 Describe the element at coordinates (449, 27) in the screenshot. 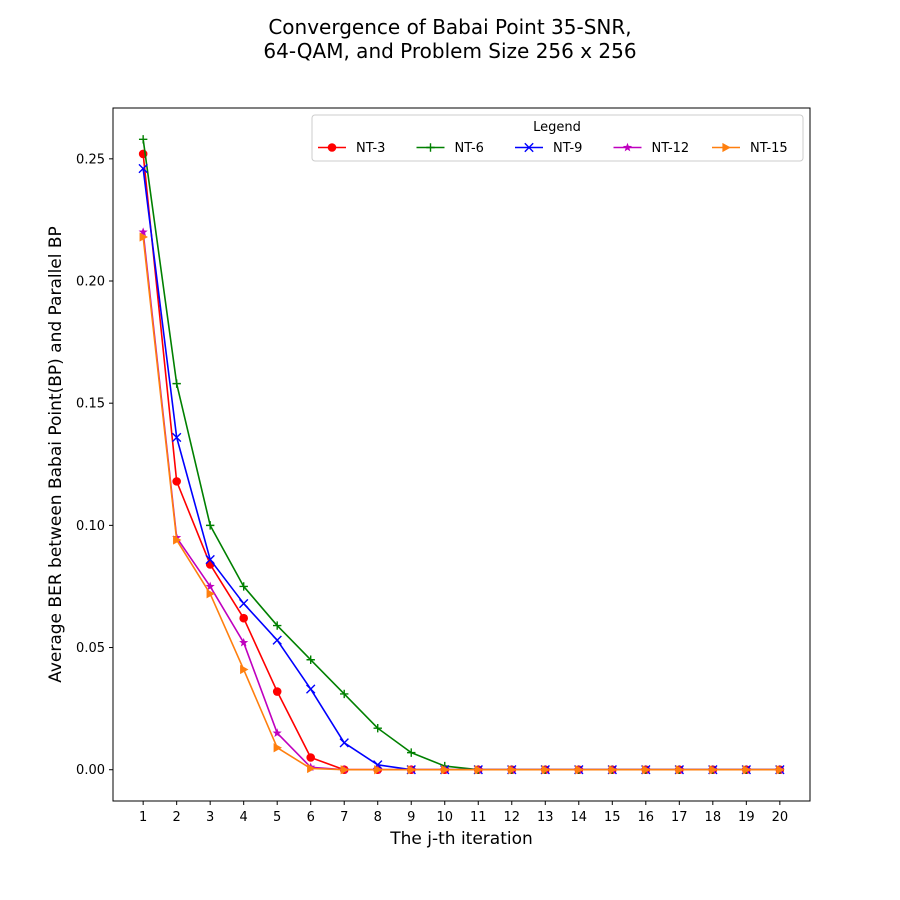

I see `chart-title-line-1: Convergence of Babai Point 35-SNR,` at that location.